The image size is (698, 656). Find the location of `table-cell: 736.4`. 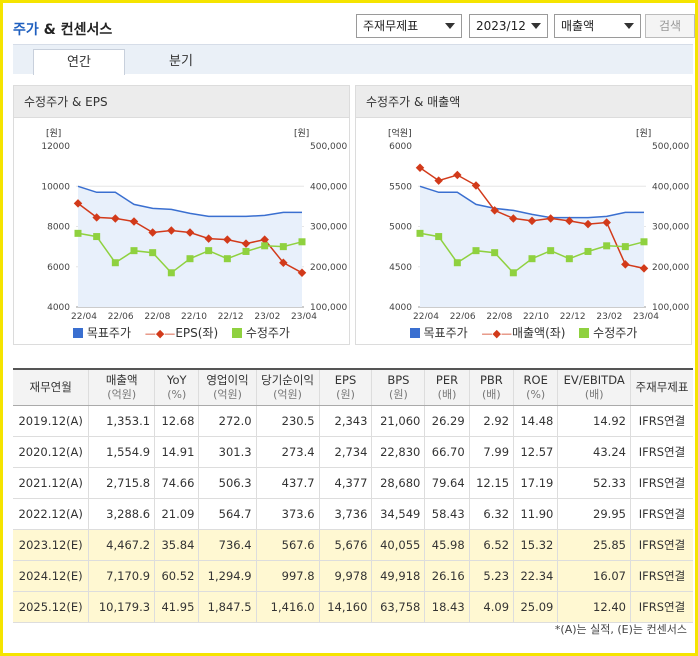

table-cell: 736.4 is located at coordinates (227, 545).